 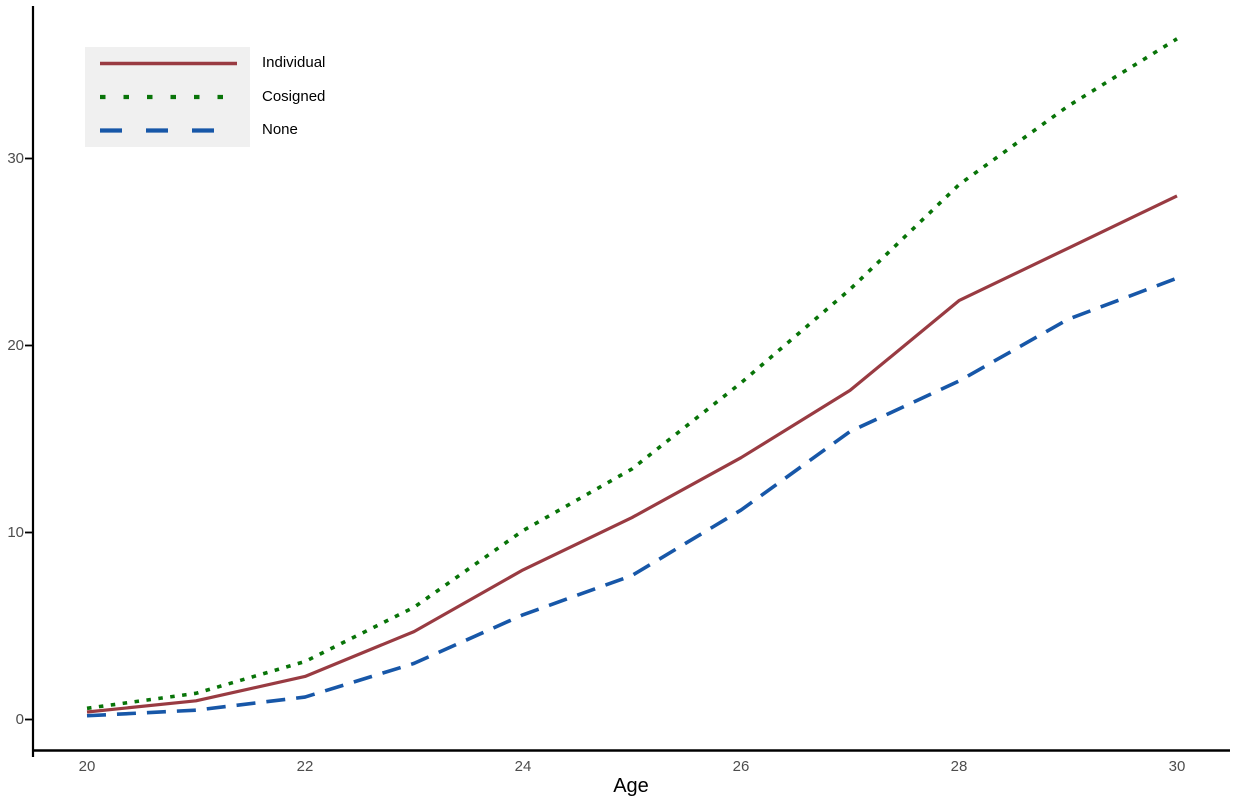 I want to click on x-tick-label-30: 30, so click(x=1177, y=766).